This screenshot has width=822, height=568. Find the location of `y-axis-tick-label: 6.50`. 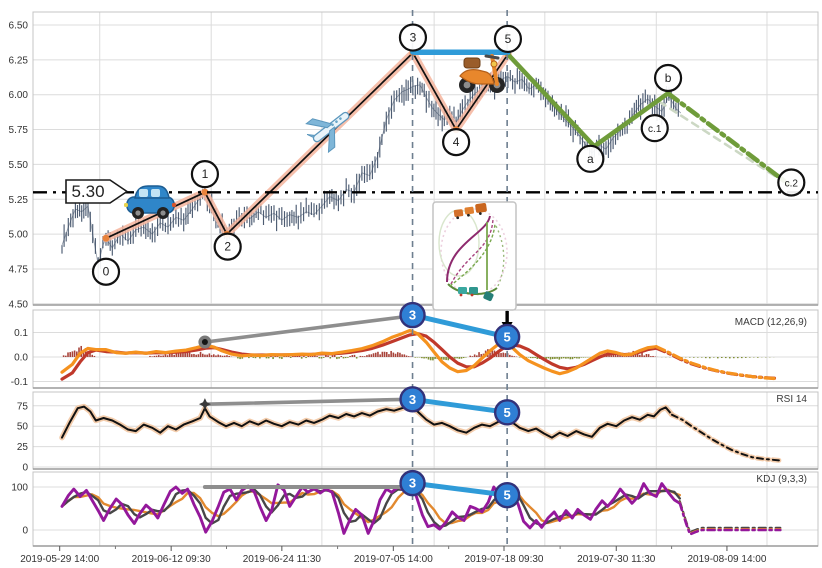

y-axis-tick-label: 6.50 is located at coordinates (19, 26).